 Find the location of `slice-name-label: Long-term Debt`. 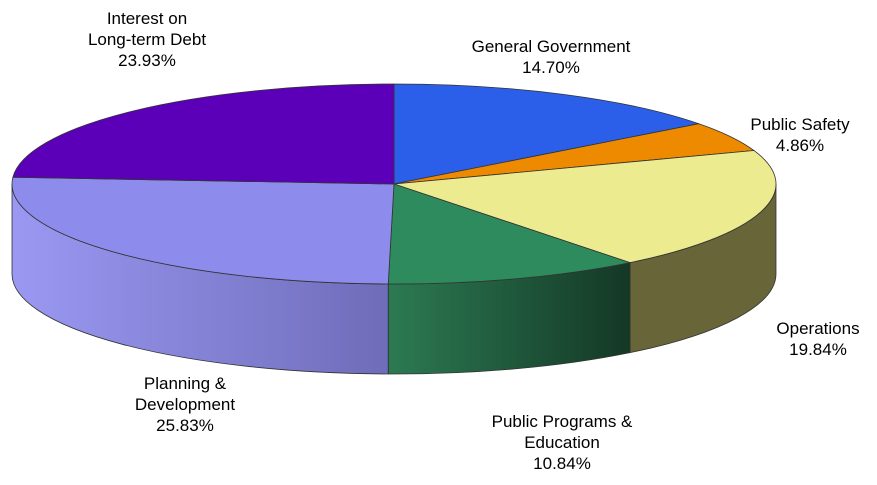

slice-name-label: Long-term Debt is located at coordinates (147, 39).